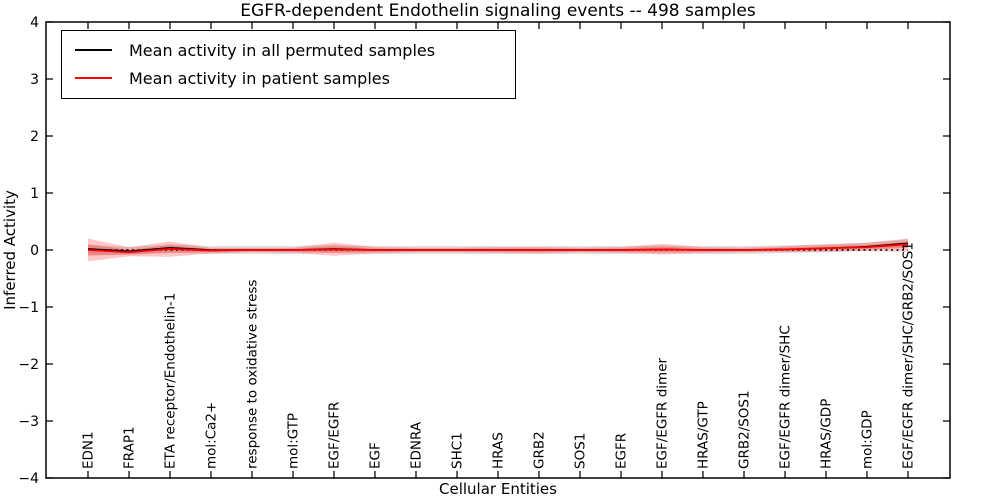  I want to click on permuted-band, so click(498, 247).